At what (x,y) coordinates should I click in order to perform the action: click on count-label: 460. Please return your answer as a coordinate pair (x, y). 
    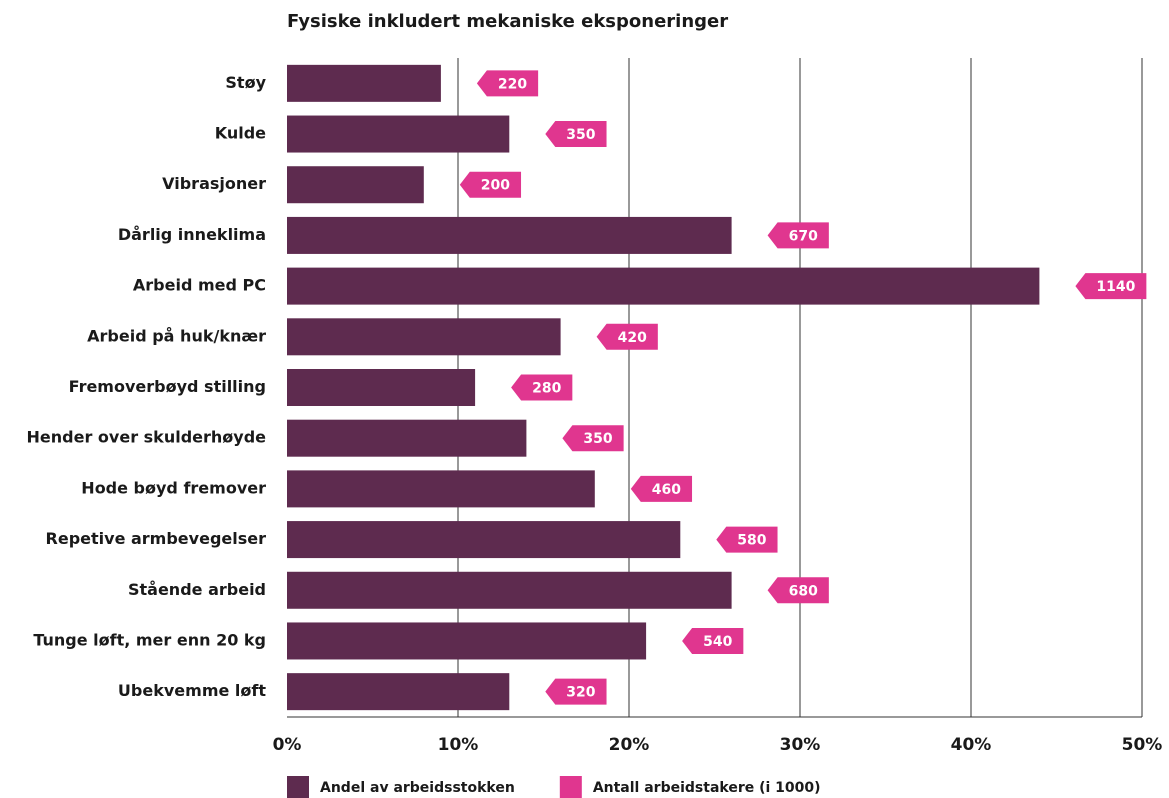
    Looking at the image, I should click on (666, 490).